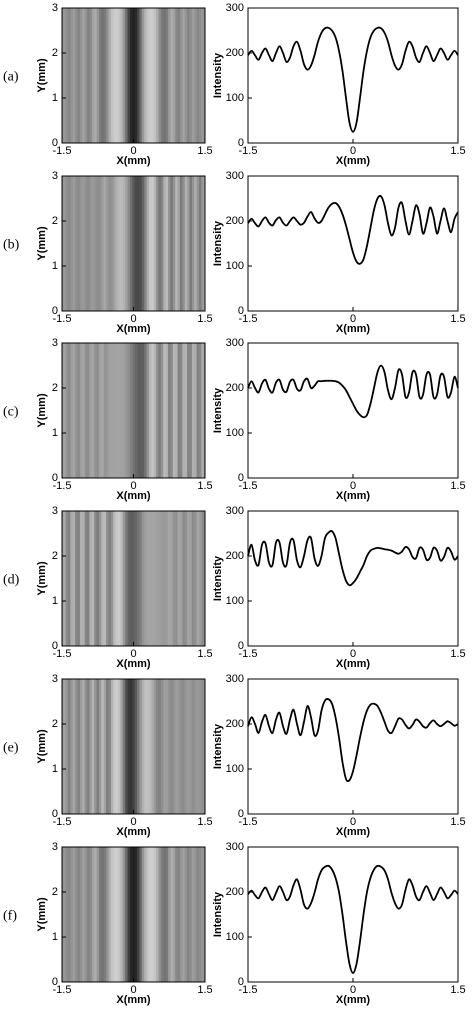  I want to click on panel-label: (b), so click(11, 245).